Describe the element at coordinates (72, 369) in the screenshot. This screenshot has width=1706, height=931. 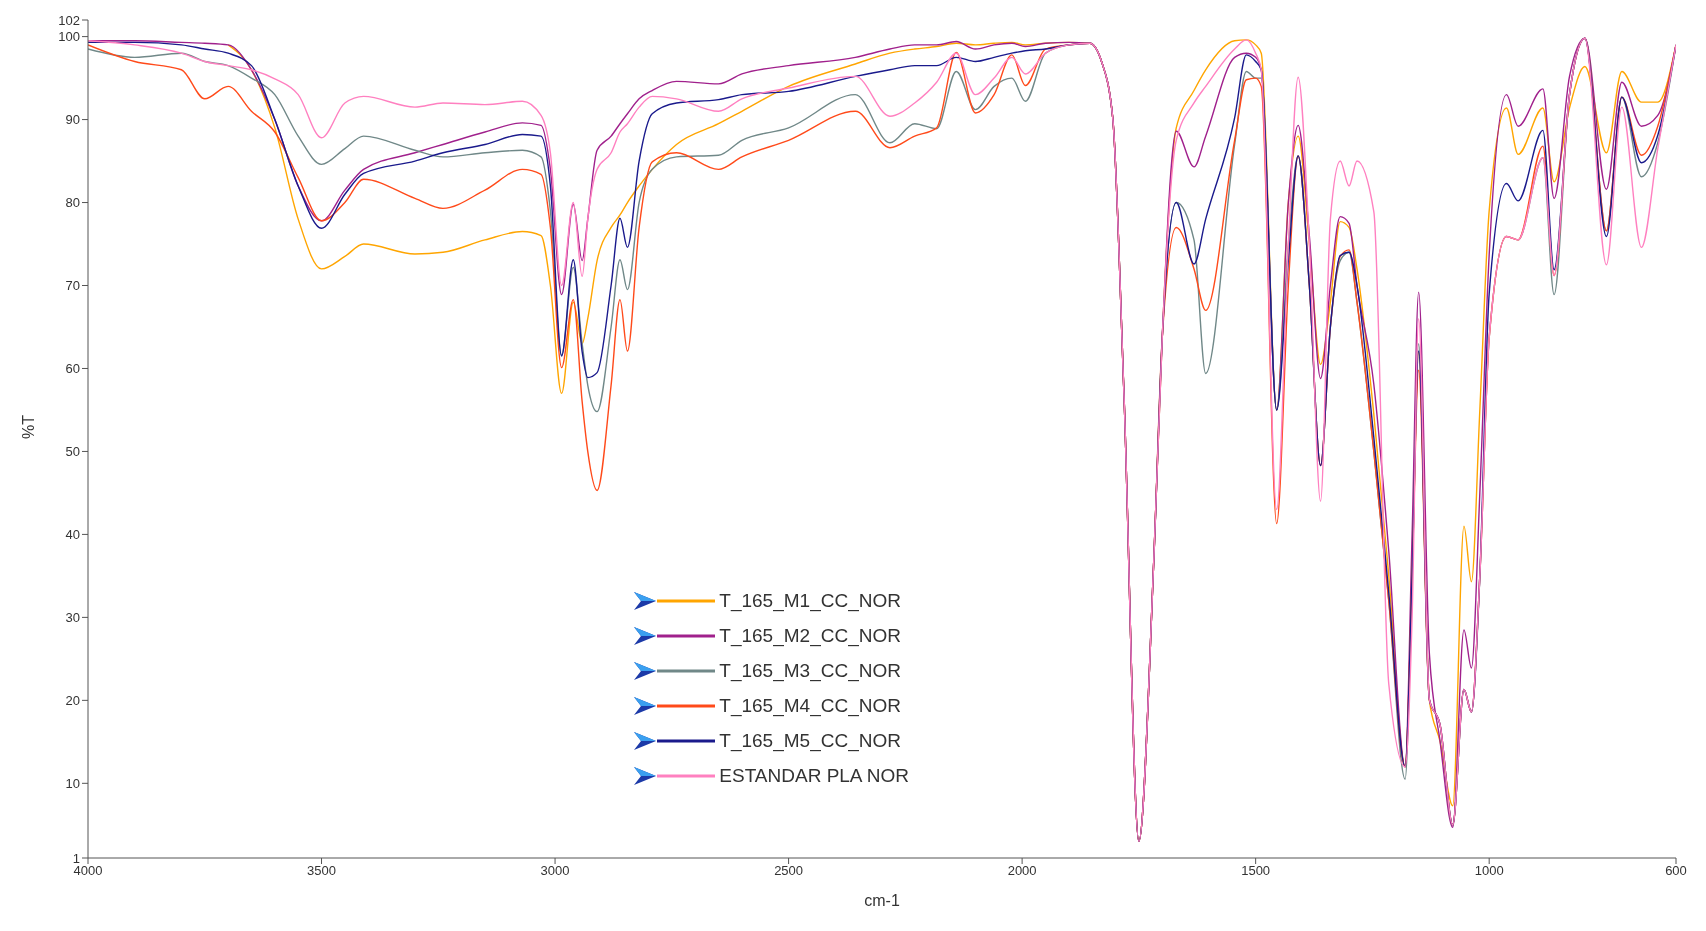
I see `y-tick-label: 60` at that location.